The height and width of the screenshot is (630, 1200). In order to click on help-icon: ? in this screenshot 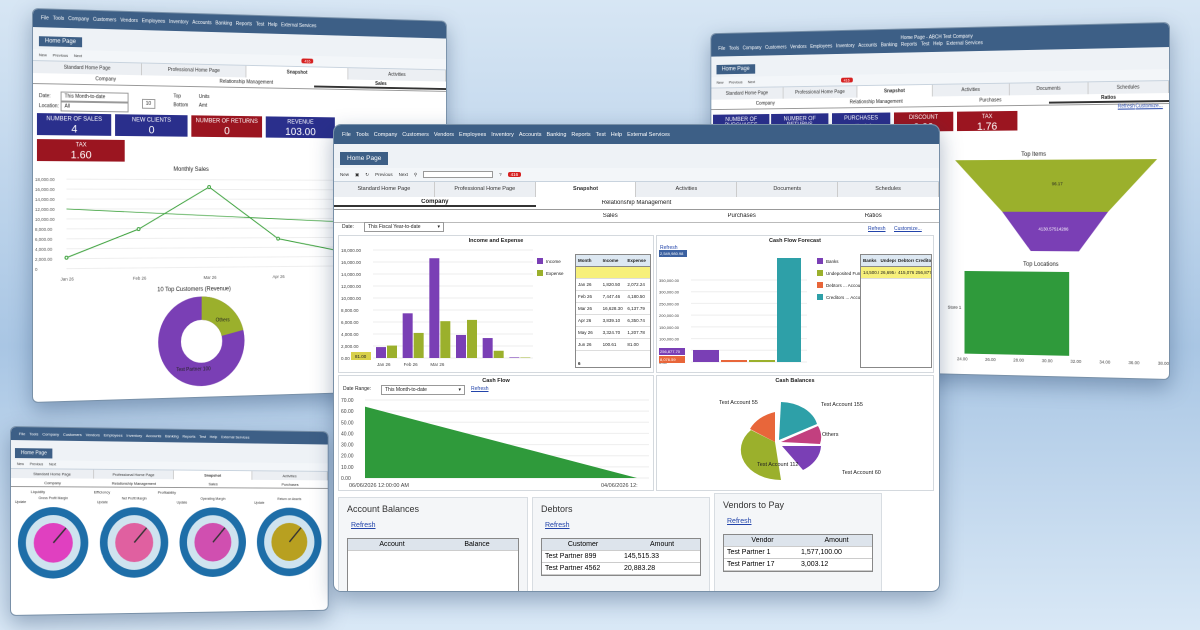, I will do `click(500, 174)`.